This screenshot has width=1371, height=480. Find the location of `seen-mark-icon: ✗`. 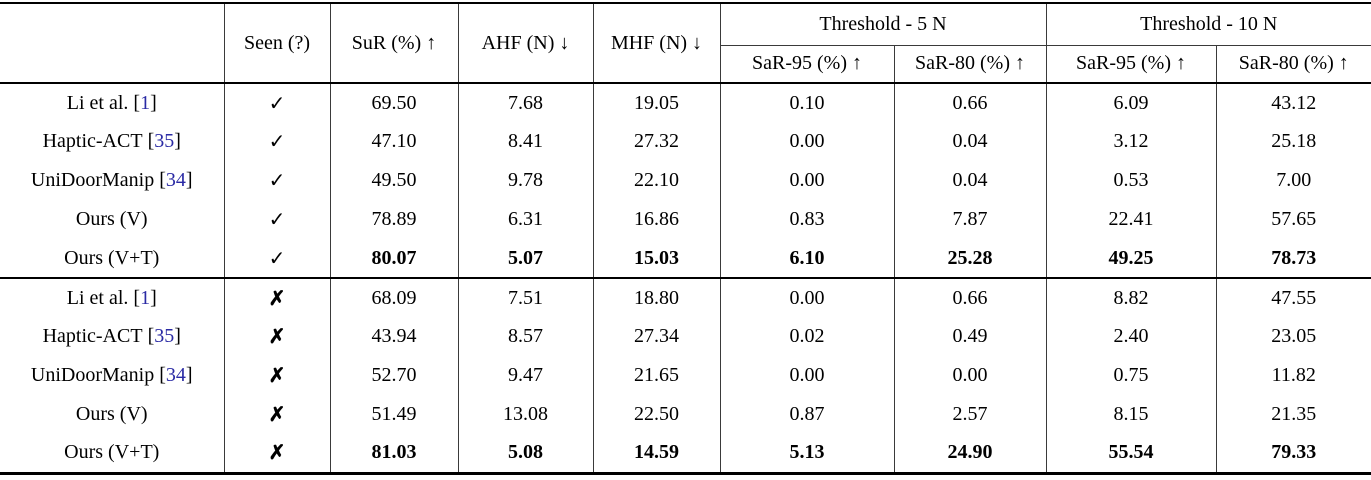

seen-mark-icon: ✗ is located at coordinates (277, 337).